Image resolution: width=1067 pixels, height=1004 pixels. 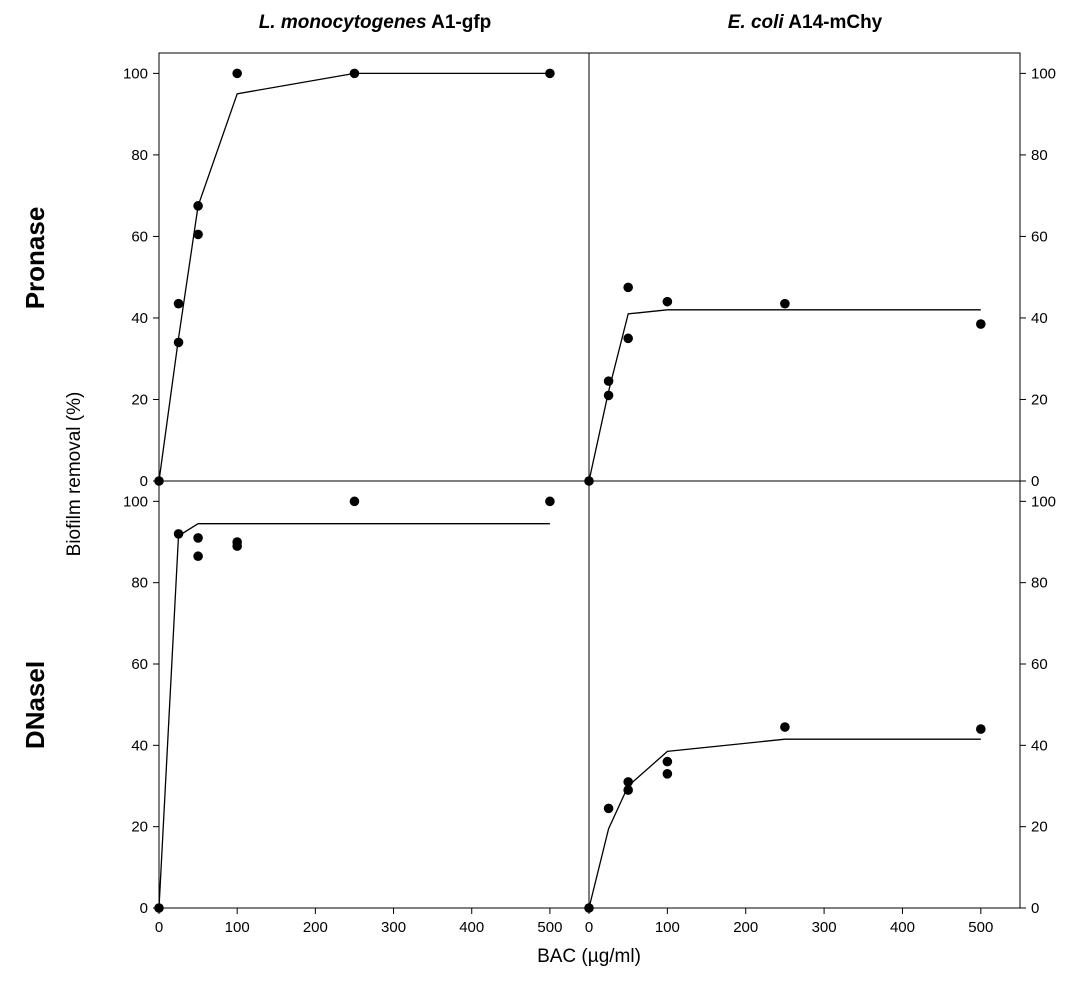 I want to click on row-title-top: Pronase, so click(x=35, y=258).